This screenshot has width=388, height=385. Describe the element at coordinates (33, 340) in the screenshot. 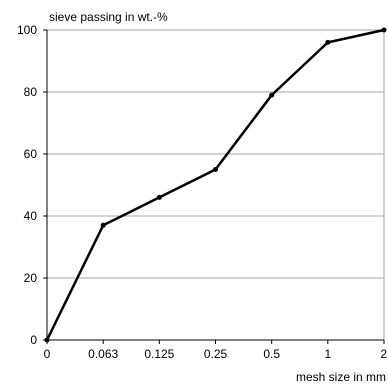

I see `y-tick-label: 0` at that location.